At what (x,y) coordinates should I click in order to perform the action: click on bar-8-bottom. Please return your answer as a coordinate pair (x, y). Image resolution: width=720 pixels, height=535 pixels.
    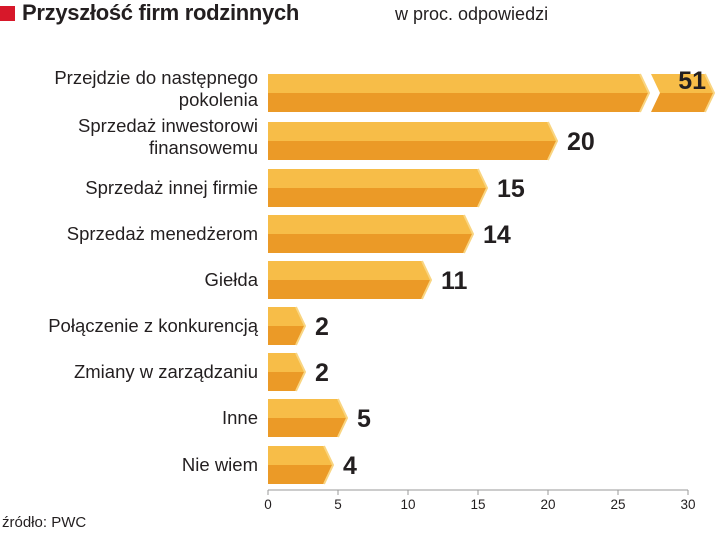
    Looking at the image, I should click on (300, 474).